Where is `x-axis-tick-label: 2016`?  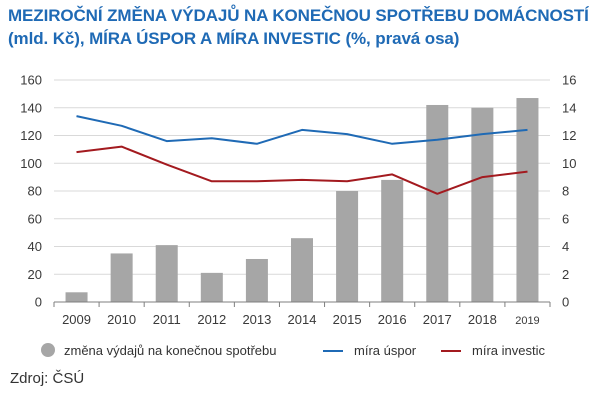
x-axis-tick-label: 2016 is located at coordinates (392, 319).